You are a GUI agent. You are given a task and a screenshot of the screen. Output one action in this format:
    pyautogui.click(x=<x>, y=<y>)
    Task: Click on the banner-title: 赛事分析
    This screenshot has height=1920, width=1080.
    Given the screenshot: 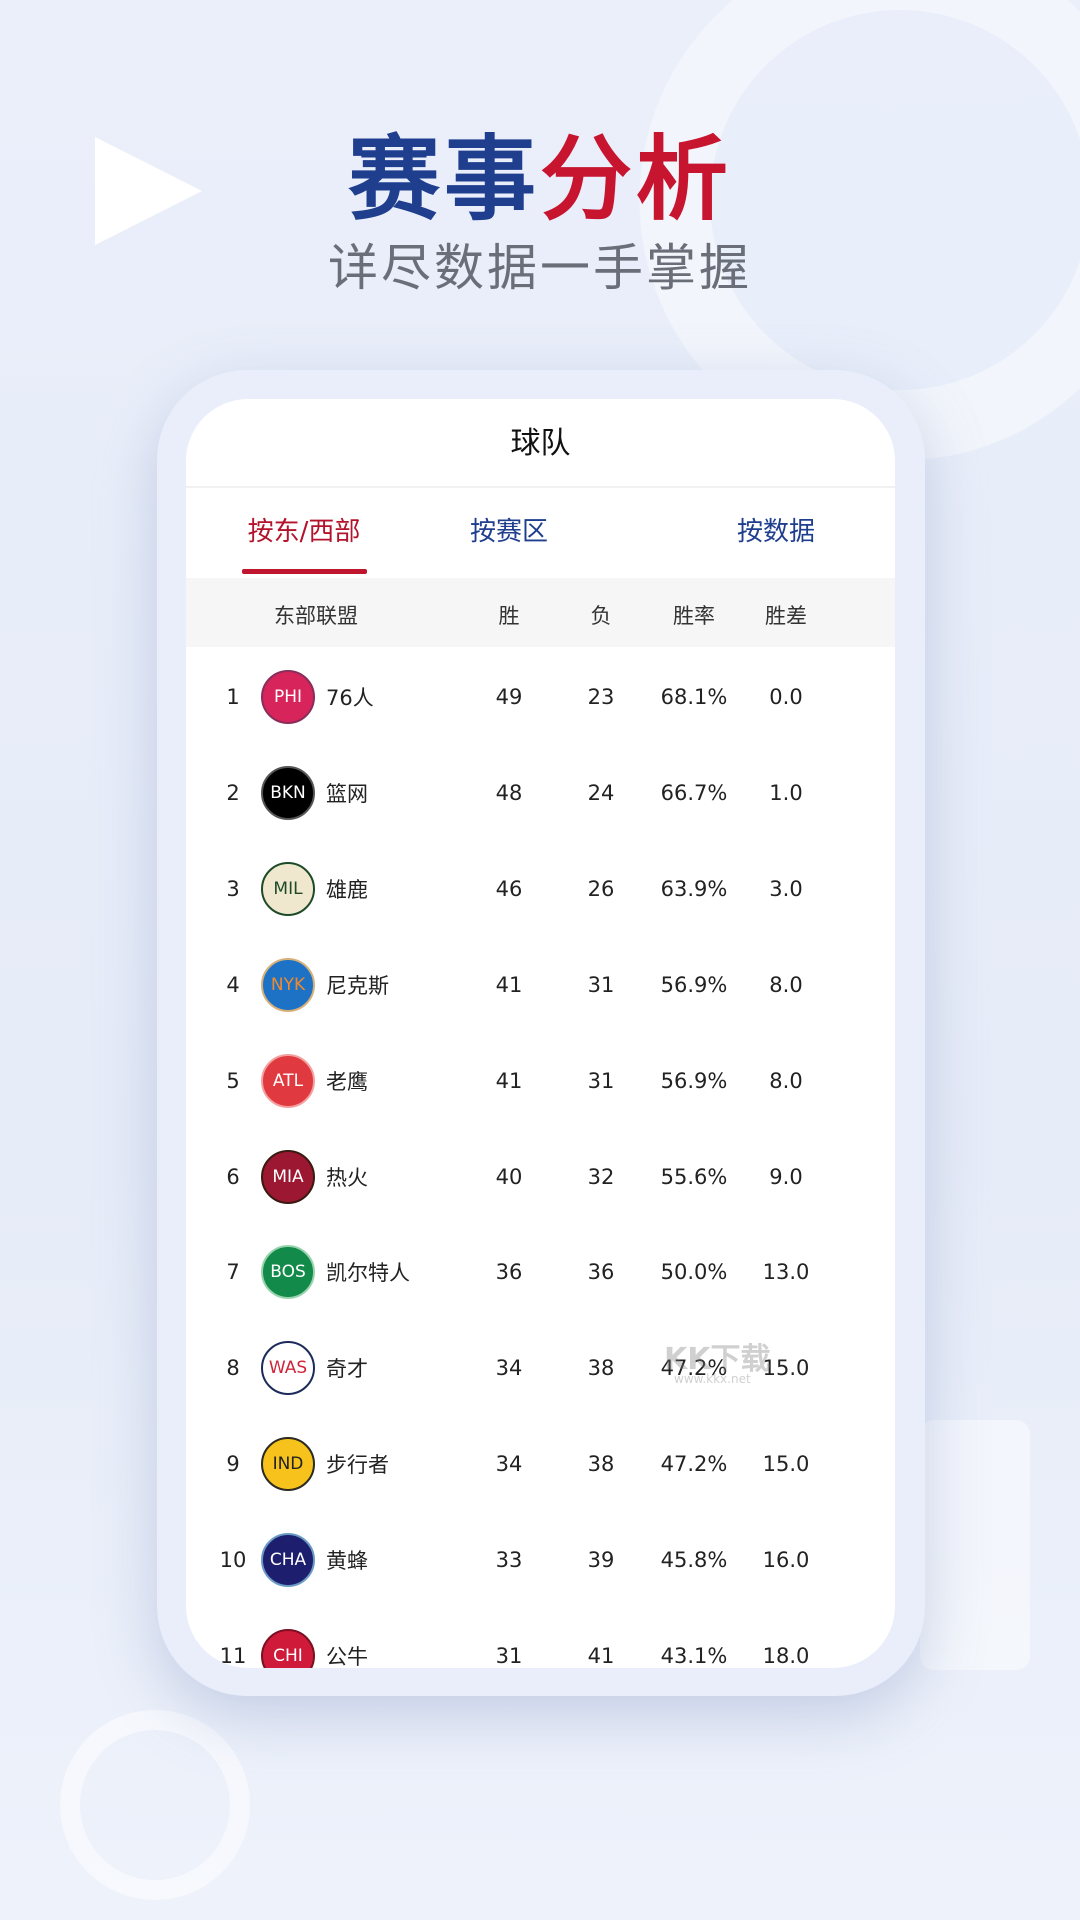 What is the action you would take?
    pyautogui.click(x=540, y=171)
    